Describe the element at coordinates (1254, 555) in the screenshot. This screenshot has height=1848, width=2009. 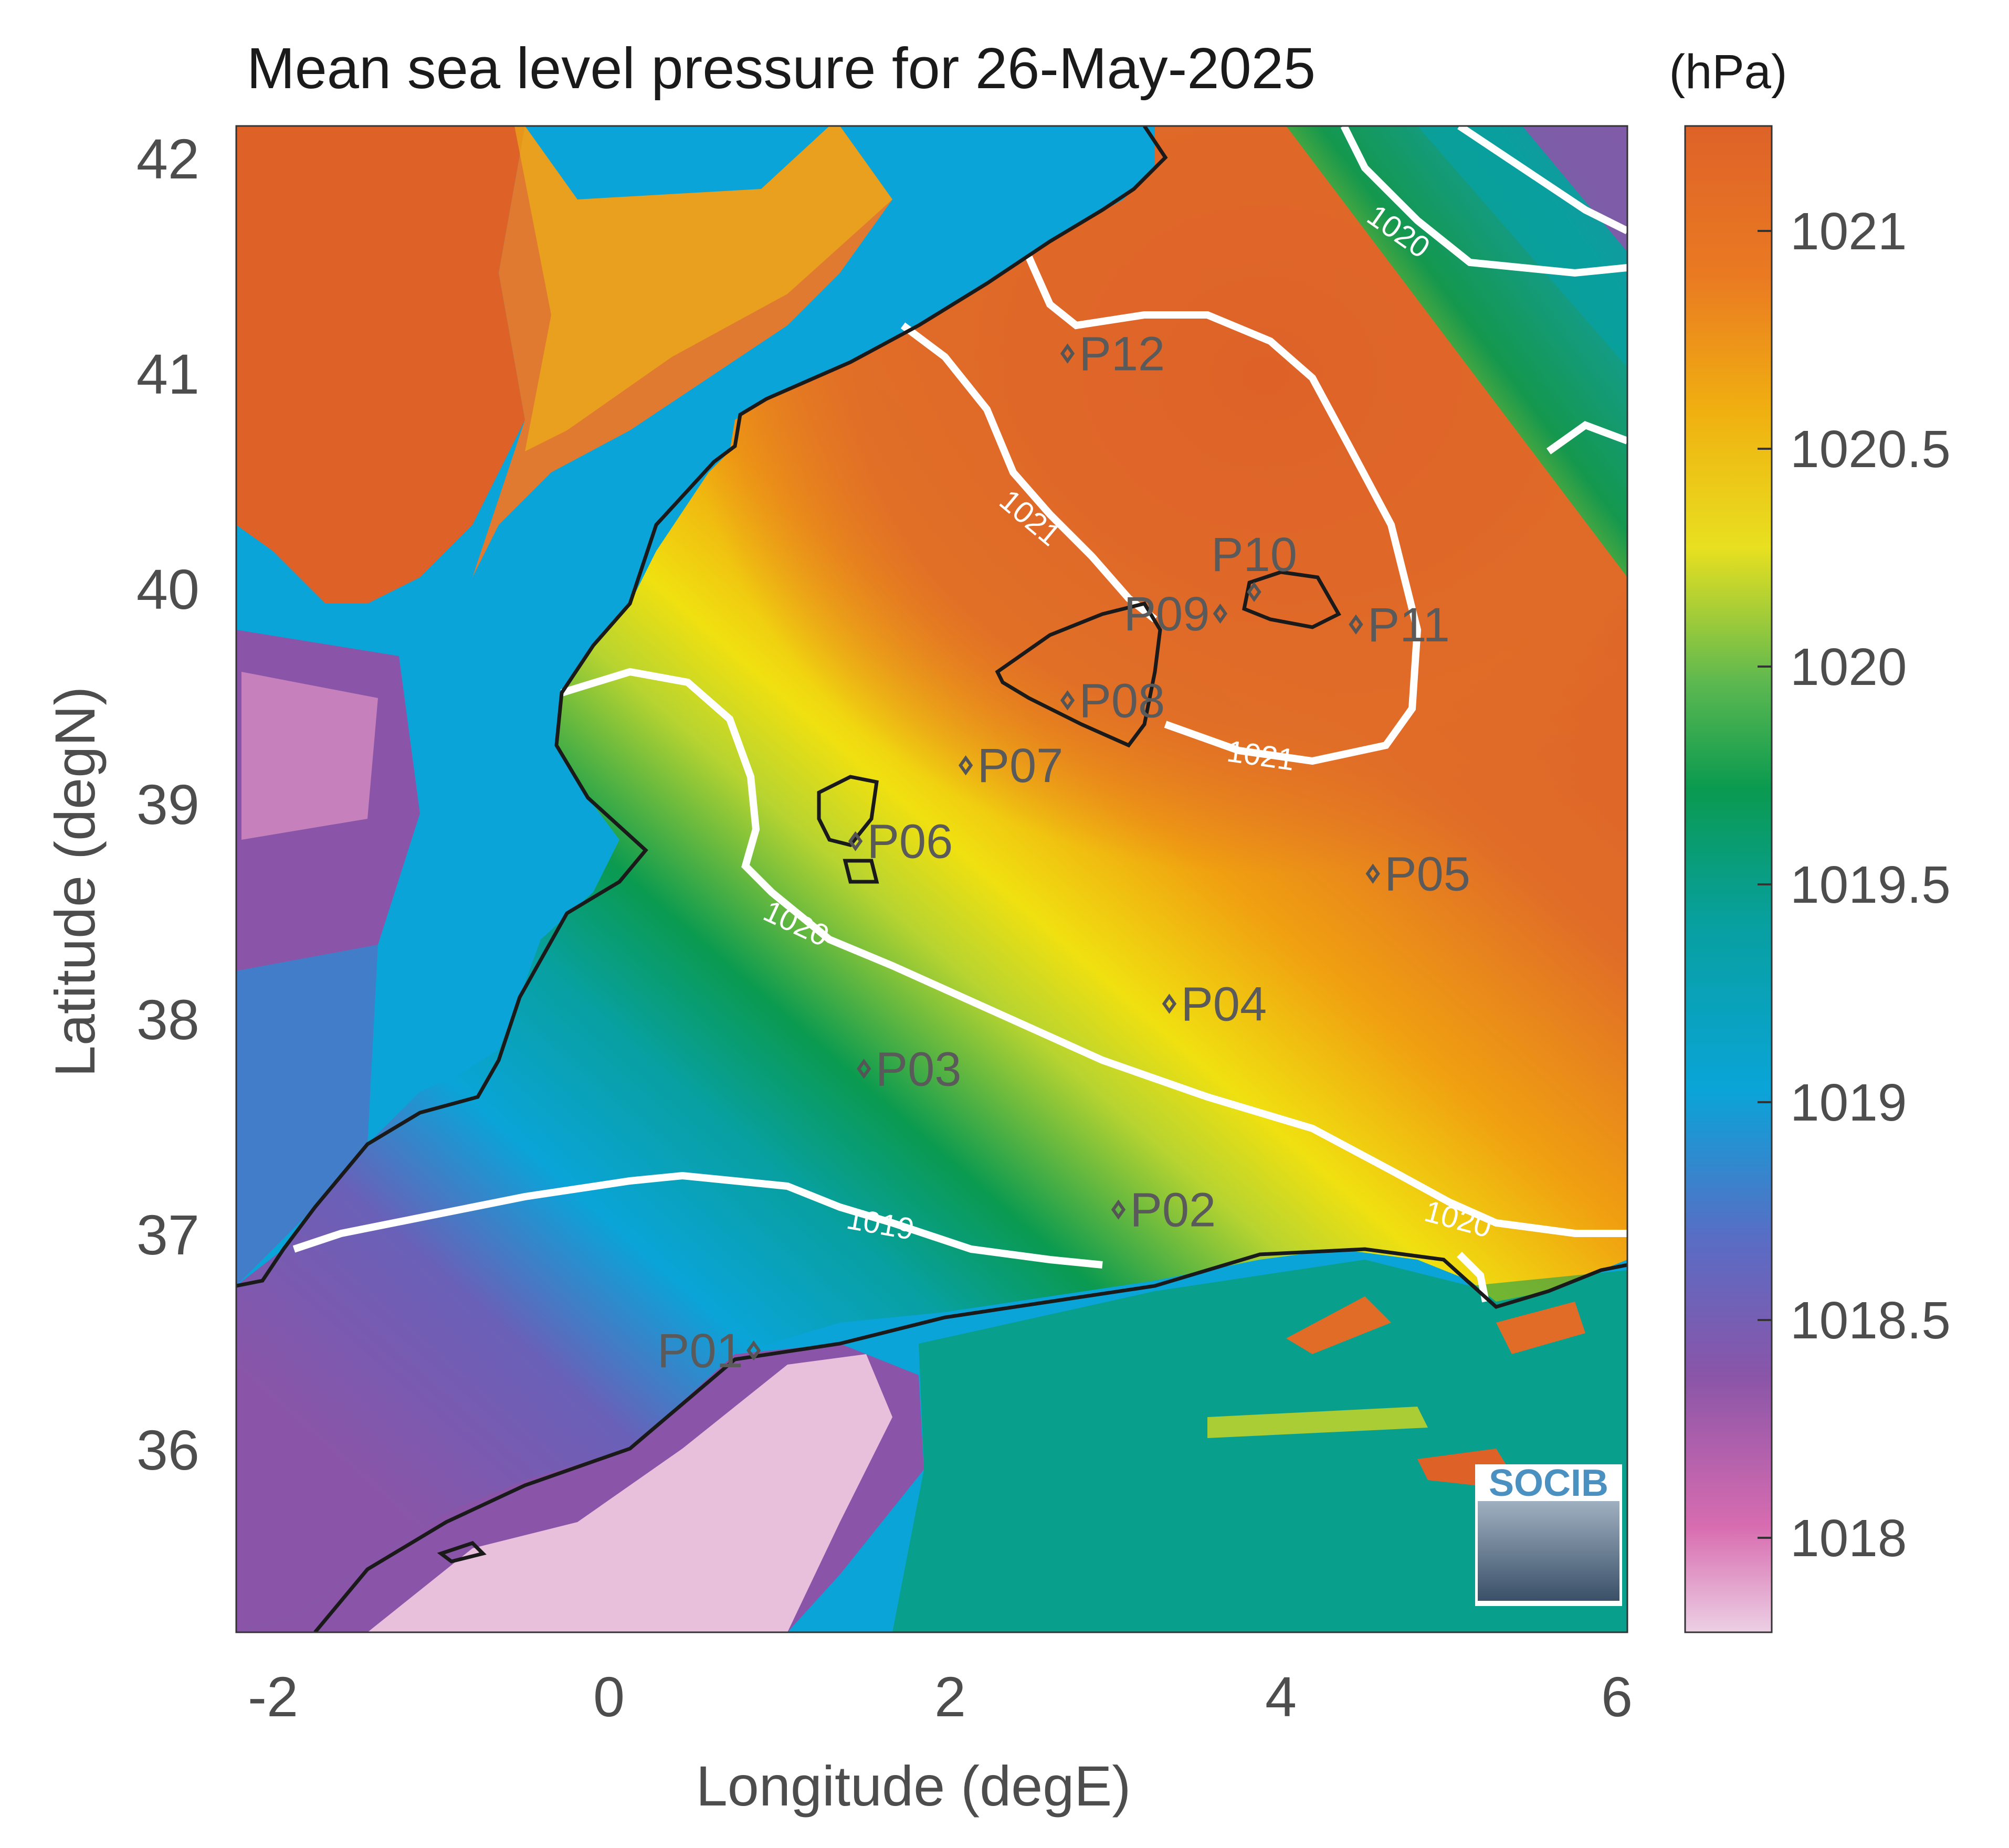
I see `station-label: P10` at that location.